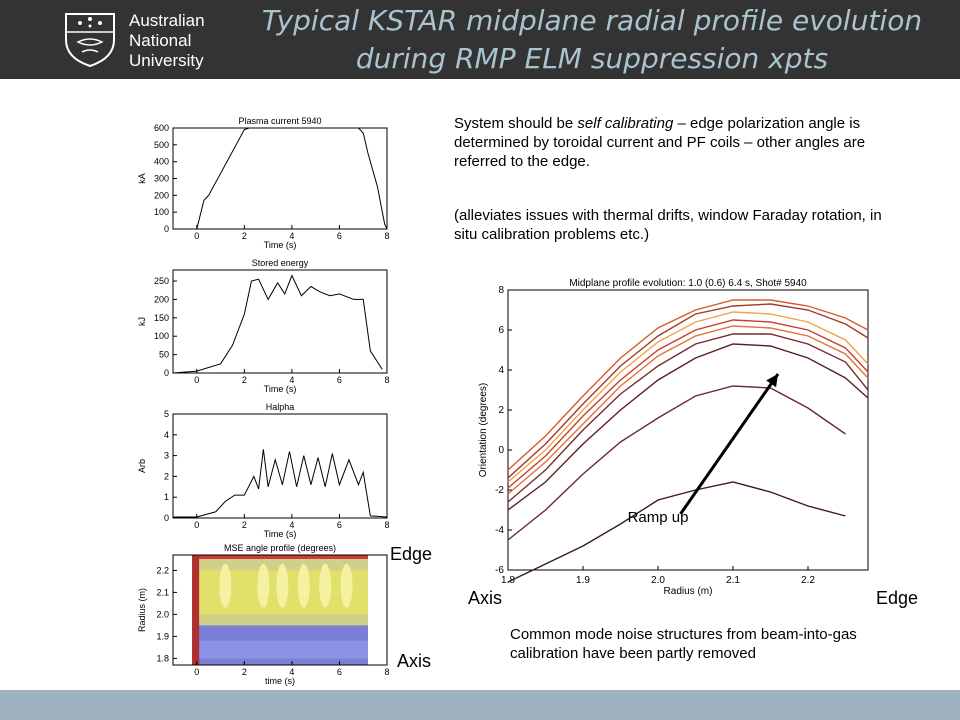 This screenshot has height=720, width=960. What do you see at coordinates (414, 661) in the screenshot?
I see `axis-label-left: Axis` at bounding box center [414, 661].